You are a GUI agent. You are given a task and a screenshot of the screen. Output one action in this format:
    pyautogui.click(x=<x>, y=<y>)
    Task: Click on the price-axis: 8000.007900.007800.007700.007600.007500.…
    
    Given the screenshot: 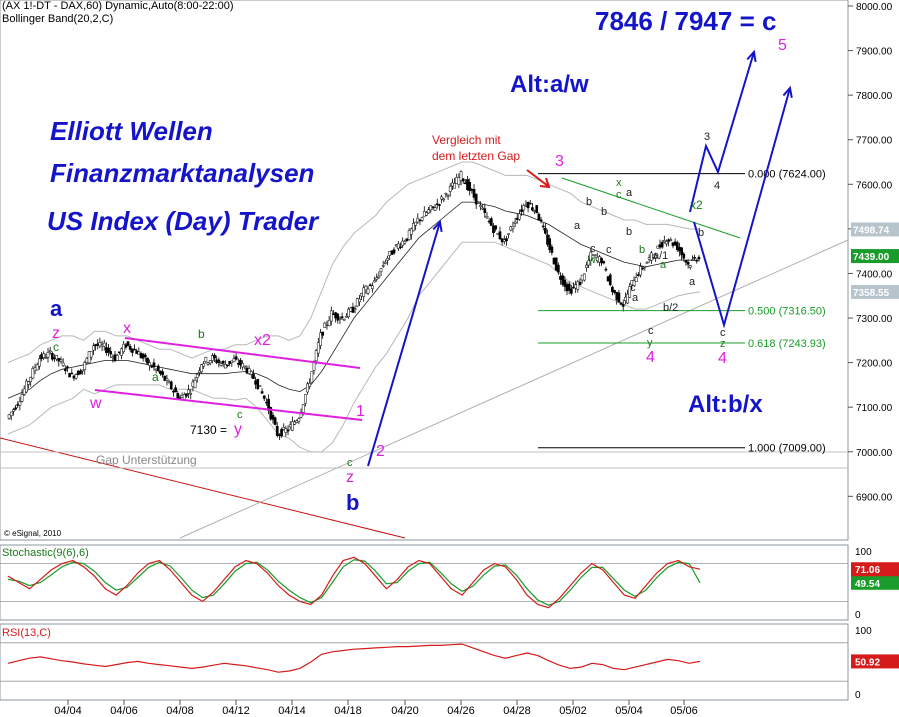 What is the action you would take?
    pyautogui.click(x=870, y=252)
    